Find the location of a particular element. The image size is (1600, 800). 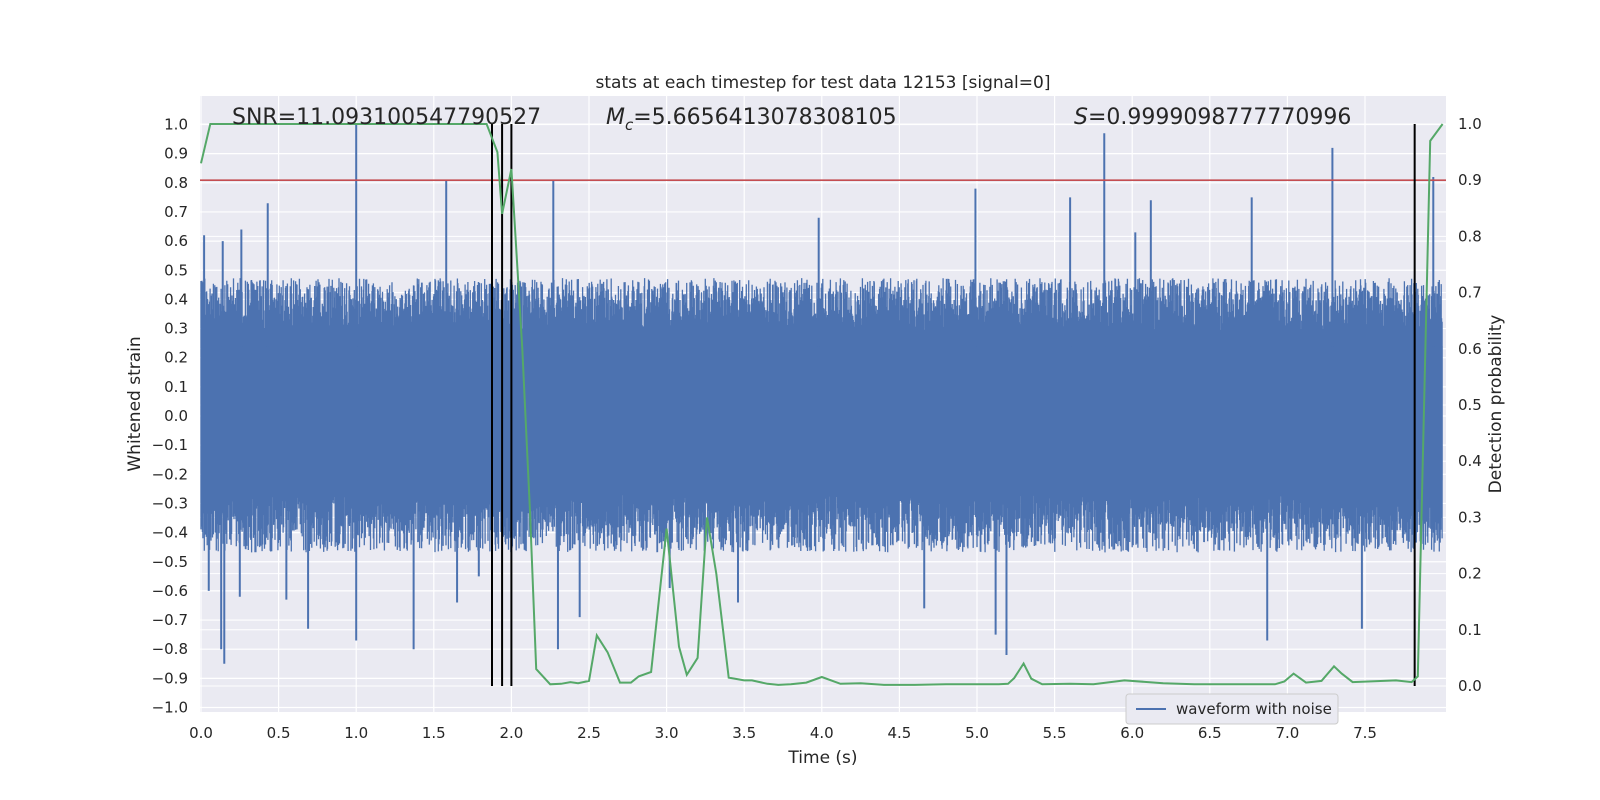

y-tick-label: 1.0 is located at coordinates (176, 125).